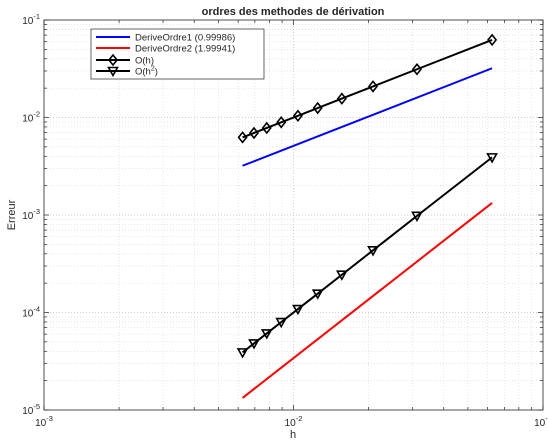 The image size is (548, 442). I want to click on series-3-line, so click(367, 88).